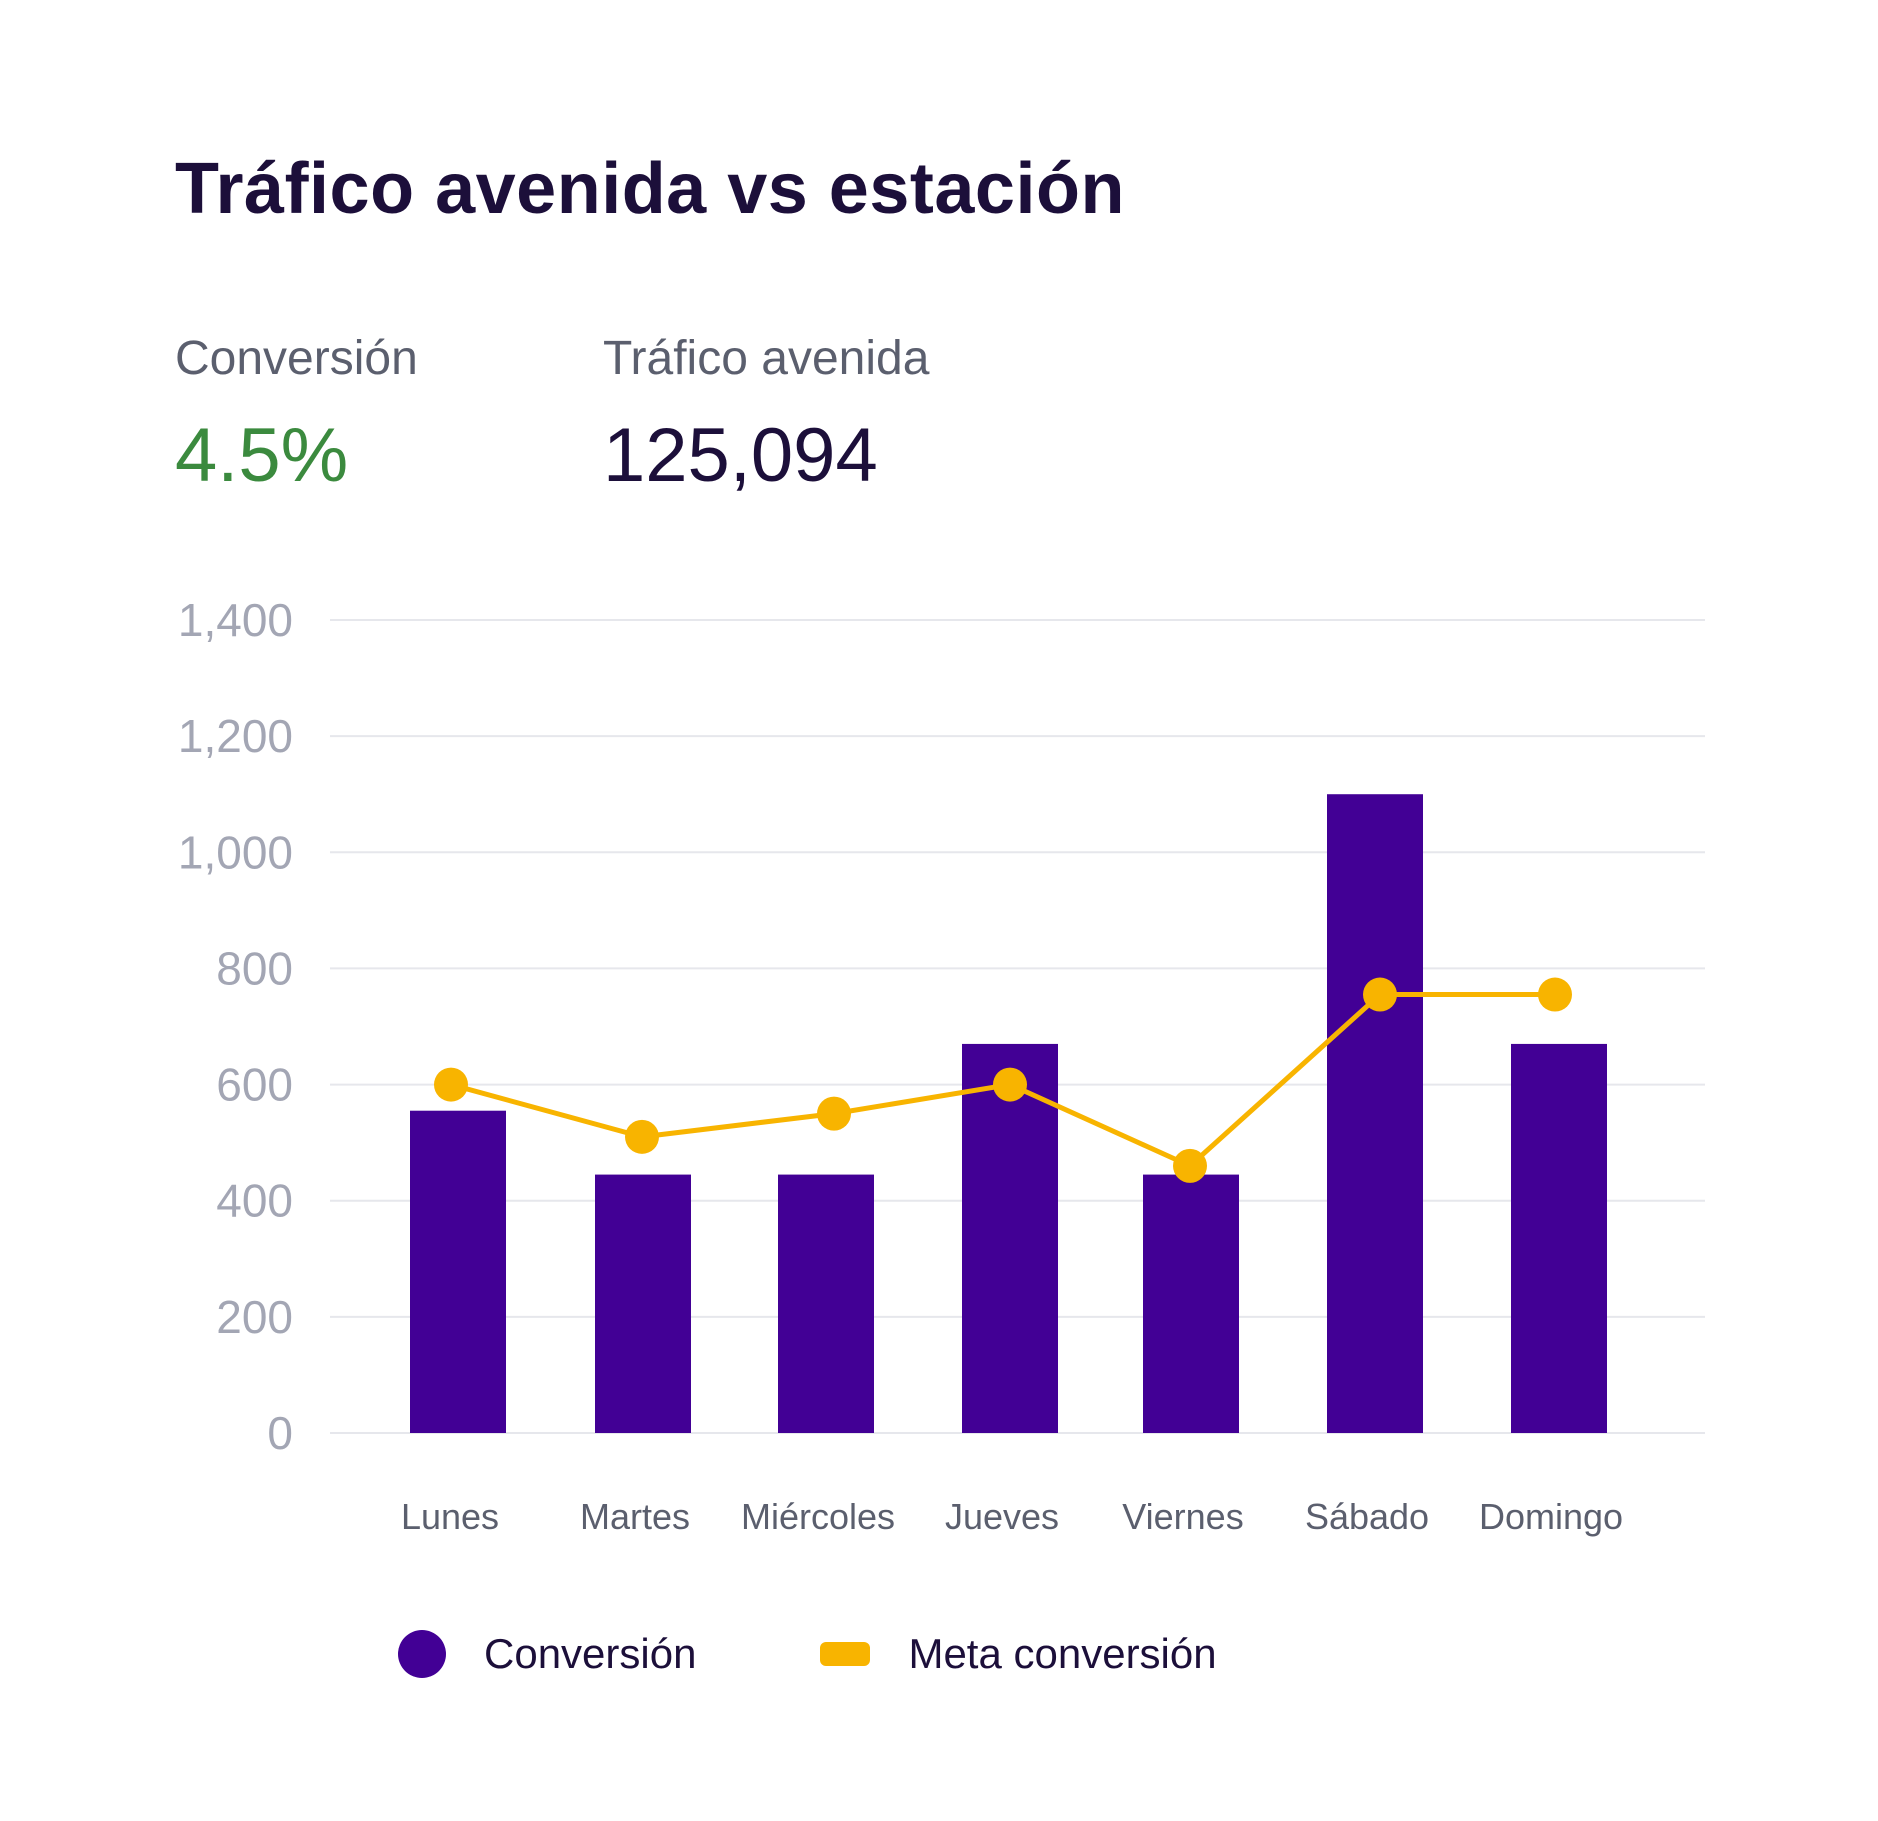 Image resolution: width=1878 pixels, height=1821 pixels. I want to click on kpi-conversion-label: Conversión, so click(296, 358).